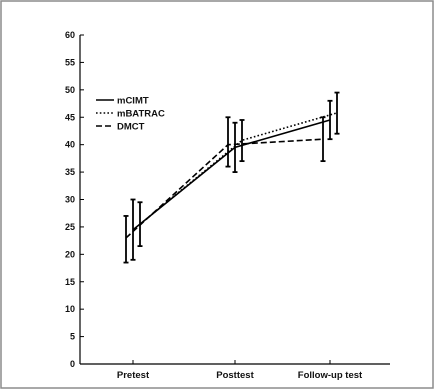 This screenshot has height=389, width=434. Describe the element at coordinates (235, 375) in the screenshot. I see `x-category-label: Posttest` at that location.